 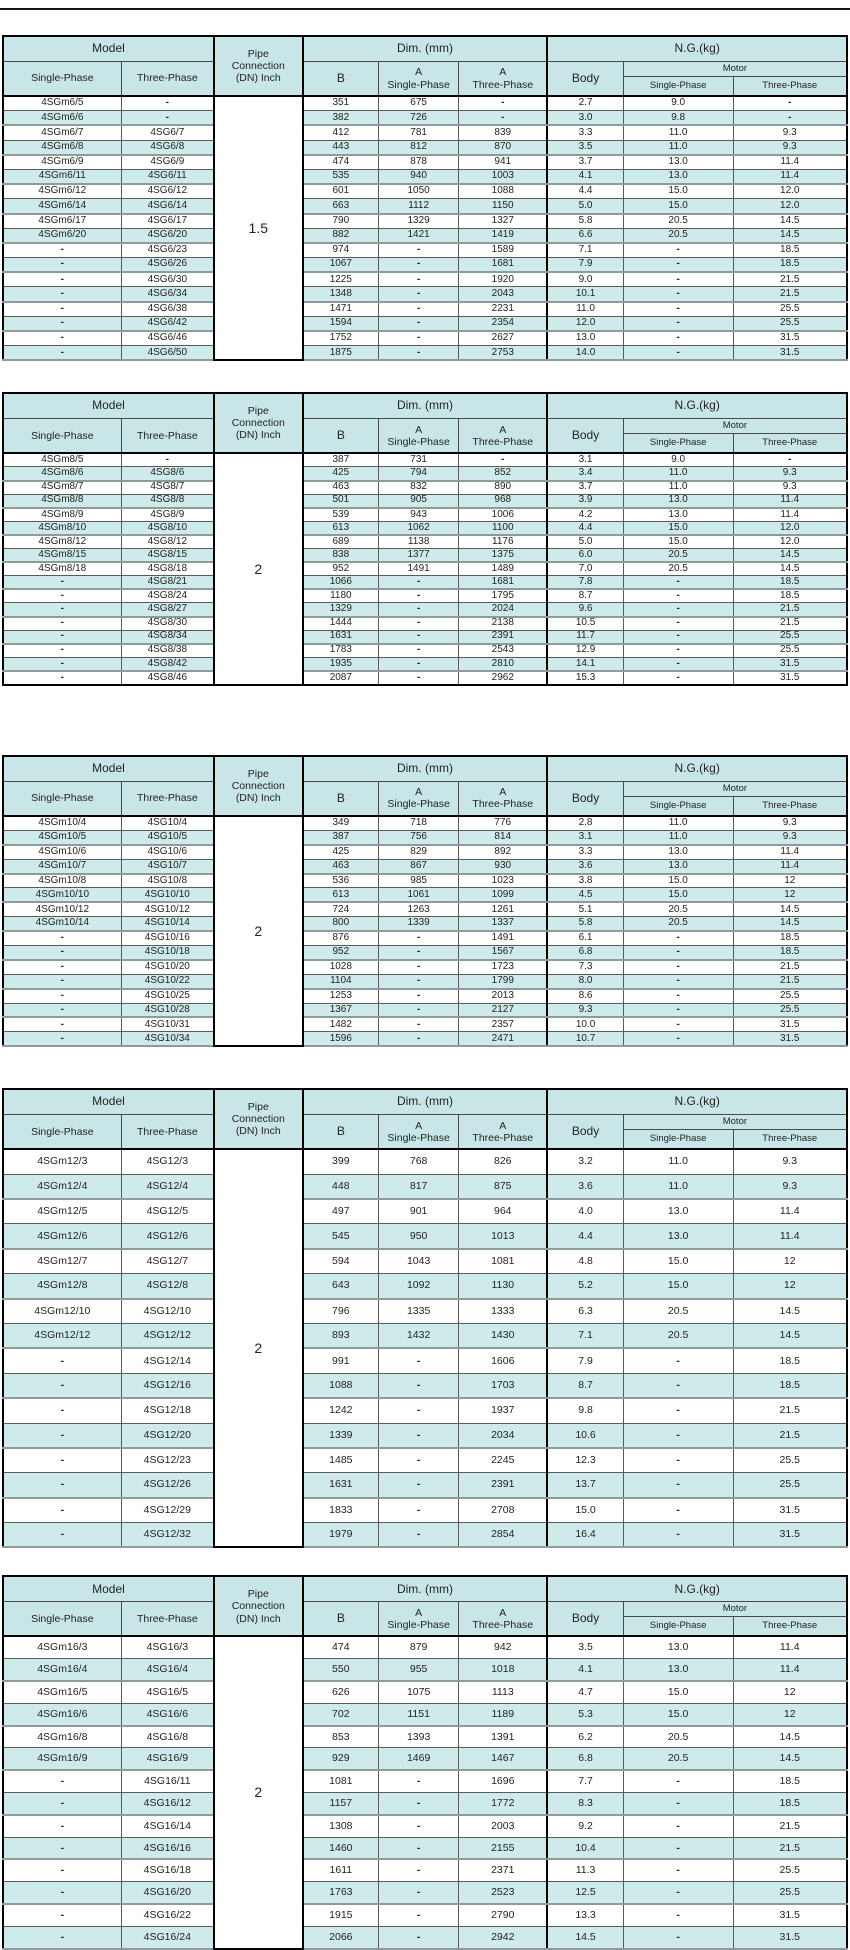 I want to click on cell-model-single-phase: 4SGm8/5, so click(x=62, y=460).